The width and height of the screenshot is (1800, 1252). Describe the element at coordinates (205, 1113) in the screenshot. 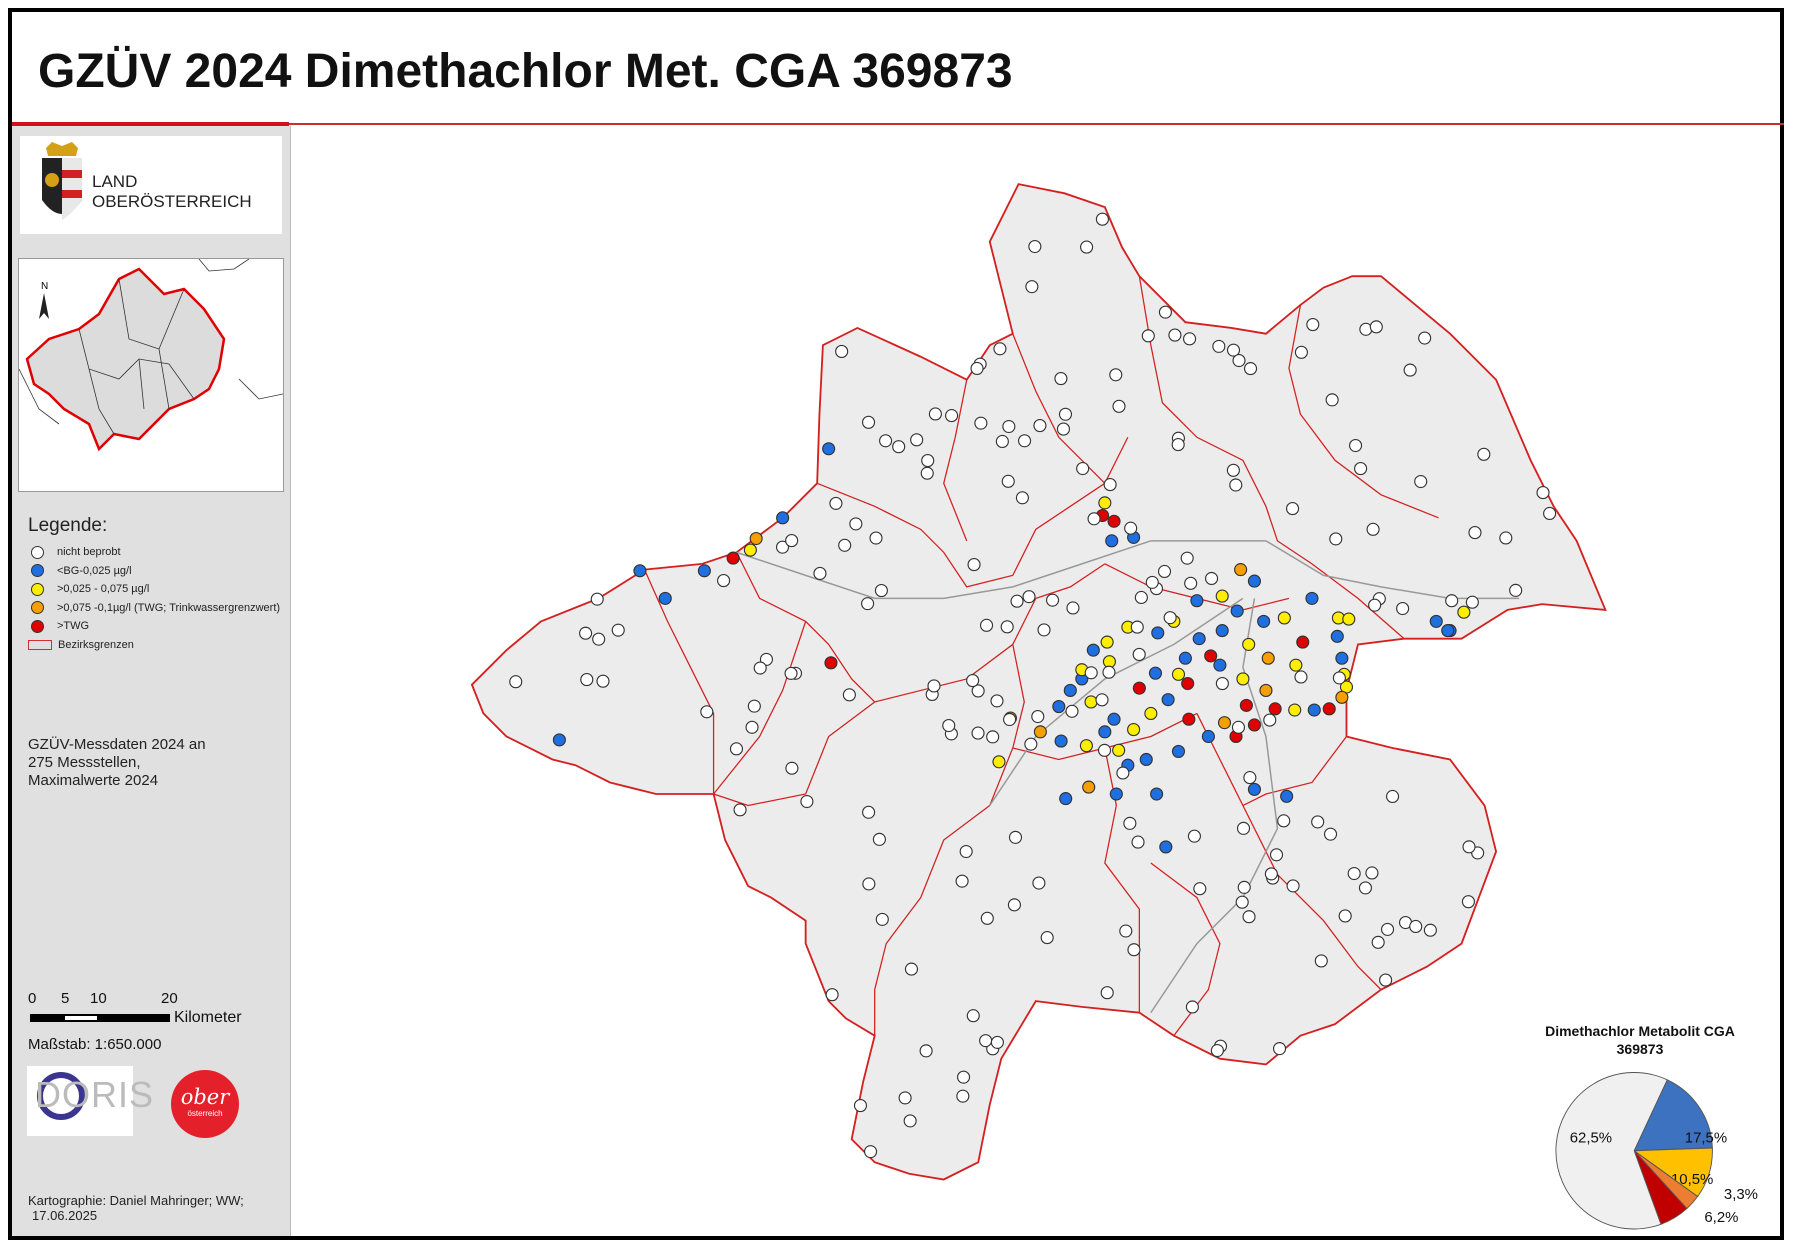

I see `logo-text: österreich` at that location.